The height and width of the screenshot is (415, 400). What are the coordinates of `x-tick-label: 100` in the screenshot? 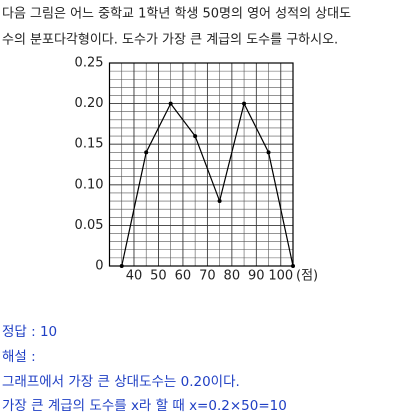 It's located at (280, 276).